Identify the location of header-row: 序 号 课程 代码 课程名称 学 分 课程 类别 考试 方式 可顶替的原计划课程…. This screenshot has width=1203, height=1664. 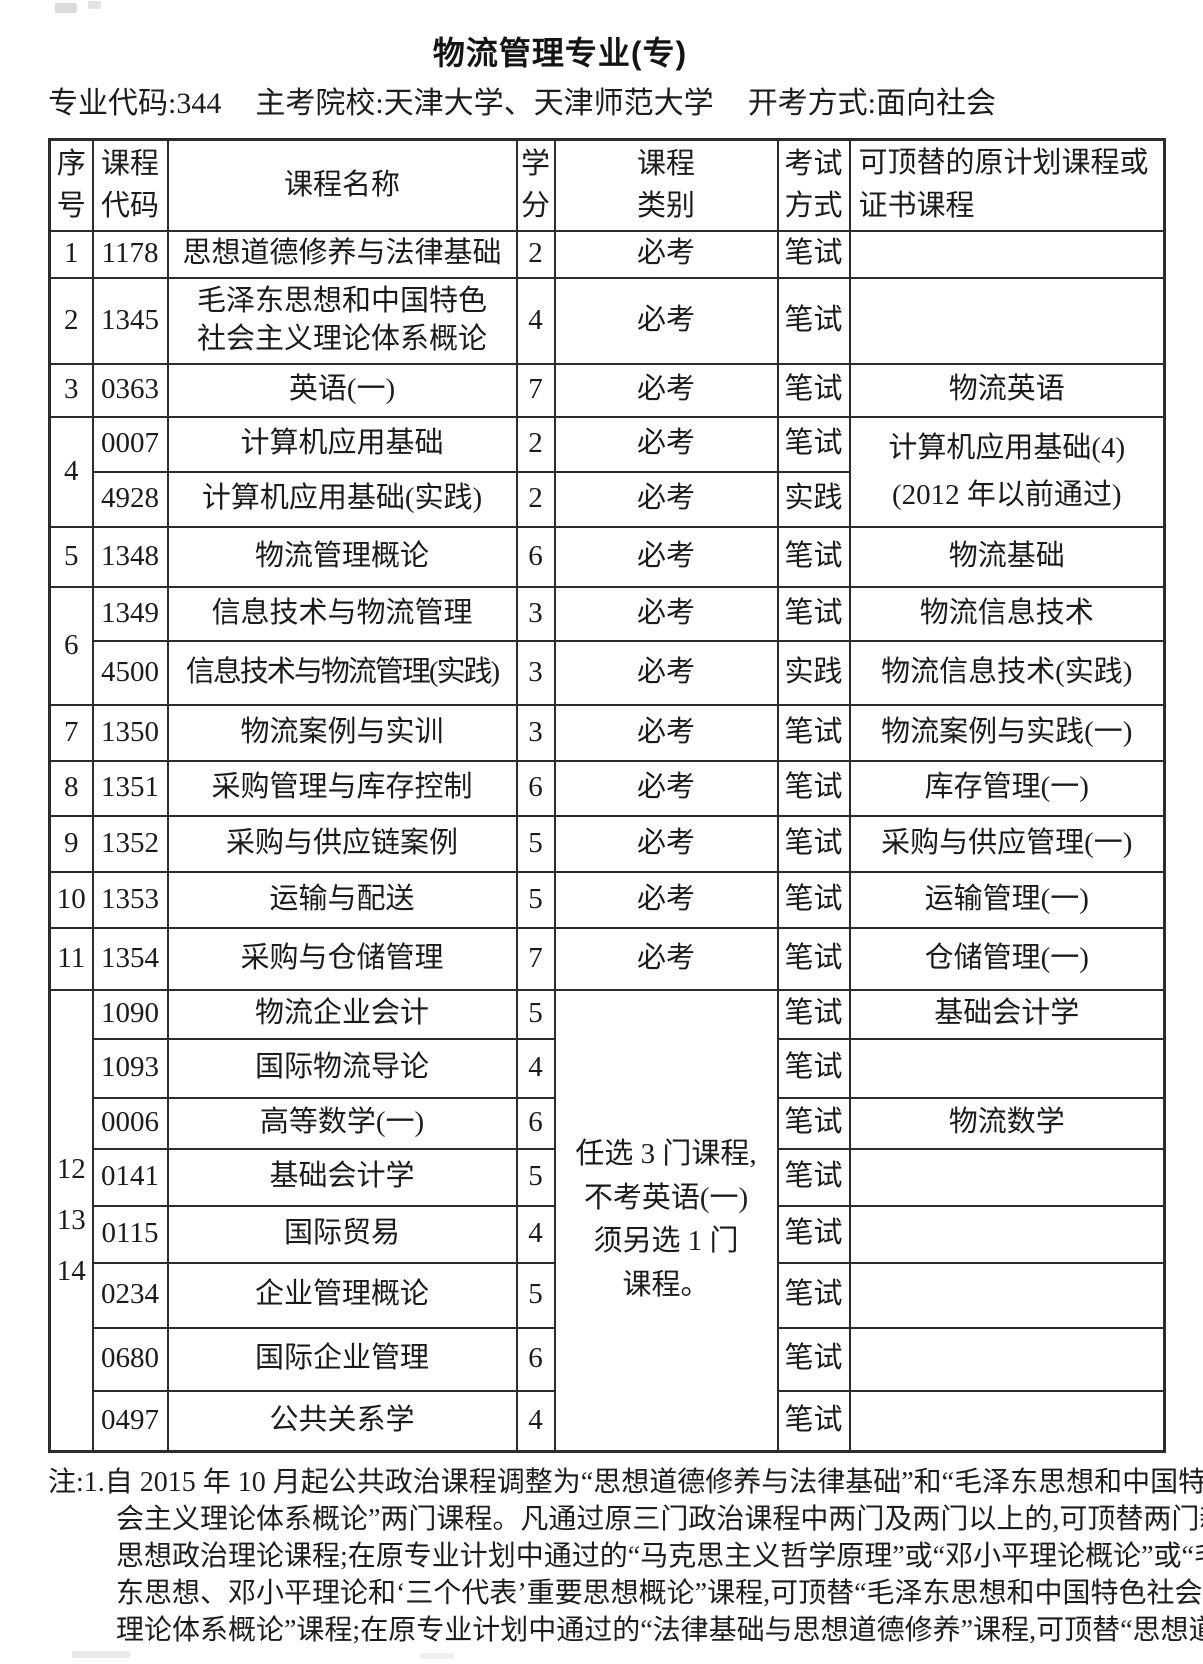
(607, 185).